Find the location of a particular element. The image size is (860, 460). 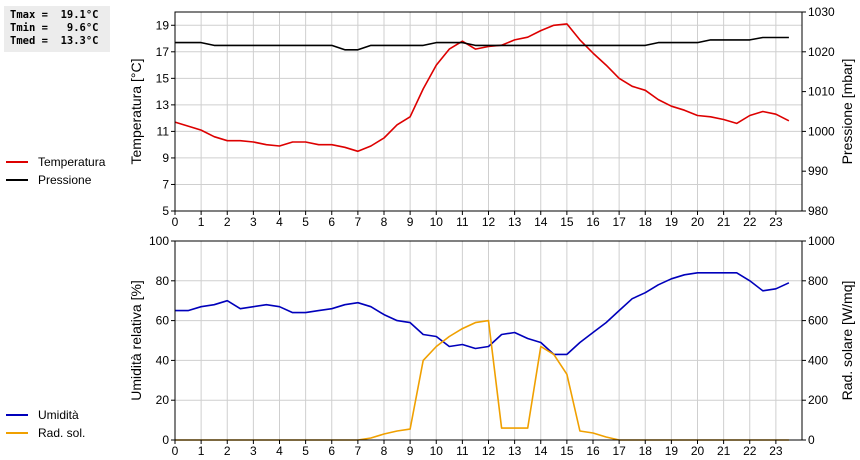

y-tick-label: 17 is located at coordinates (163, 52).